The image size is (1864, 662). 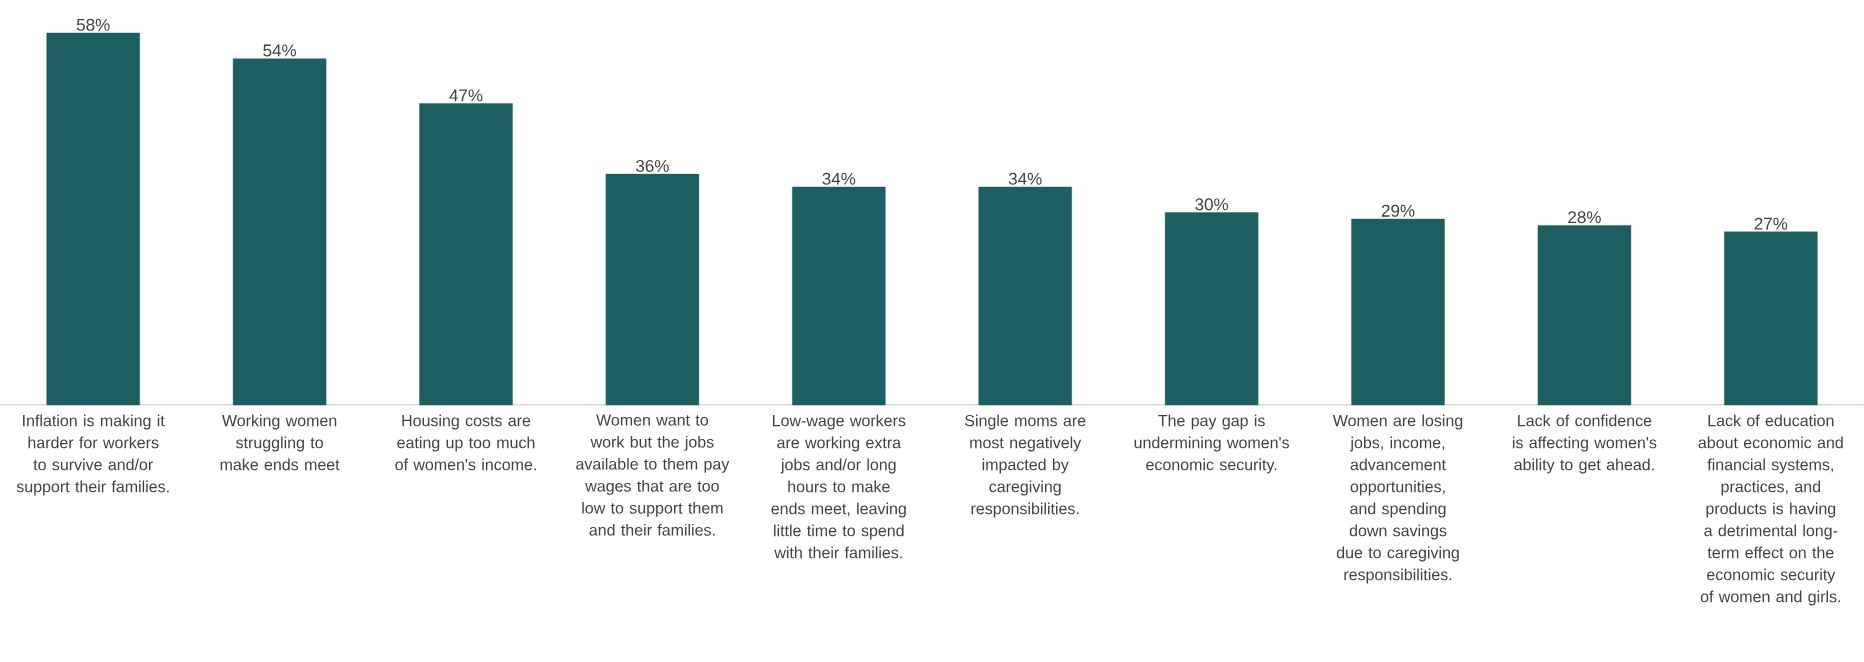 What do you see at coordinates (280, 442) in the screenshot?
I see `x-tick-label: Working women struggling to make ends meet` at bounding box center [280, 442].